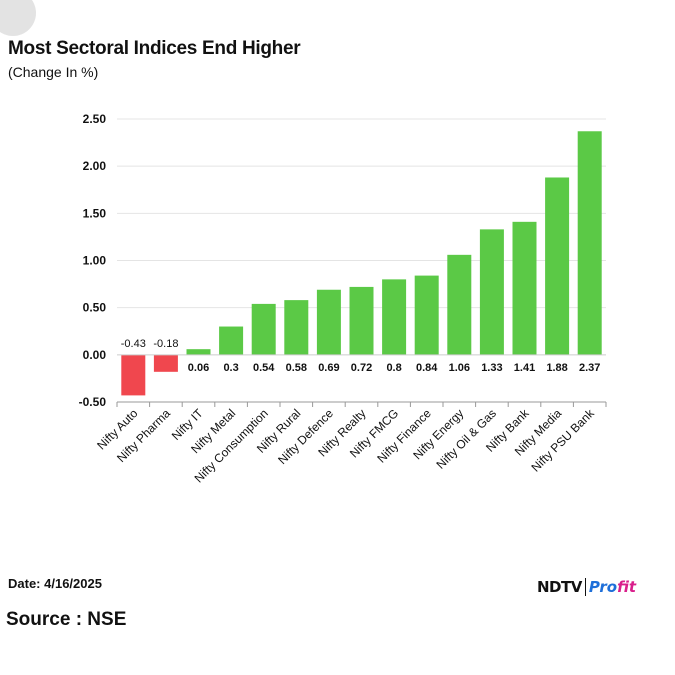 Image resolution: width=675 pixels, height=675 pixels. I want to click on y-tick-label: 0.00, so click(95, 355).